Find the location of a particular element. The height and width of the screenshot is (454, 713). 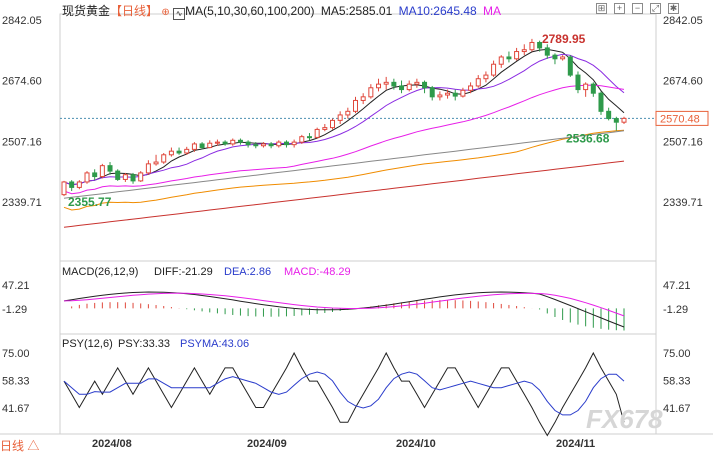

macd-panel is located at coordinates (344, 311).